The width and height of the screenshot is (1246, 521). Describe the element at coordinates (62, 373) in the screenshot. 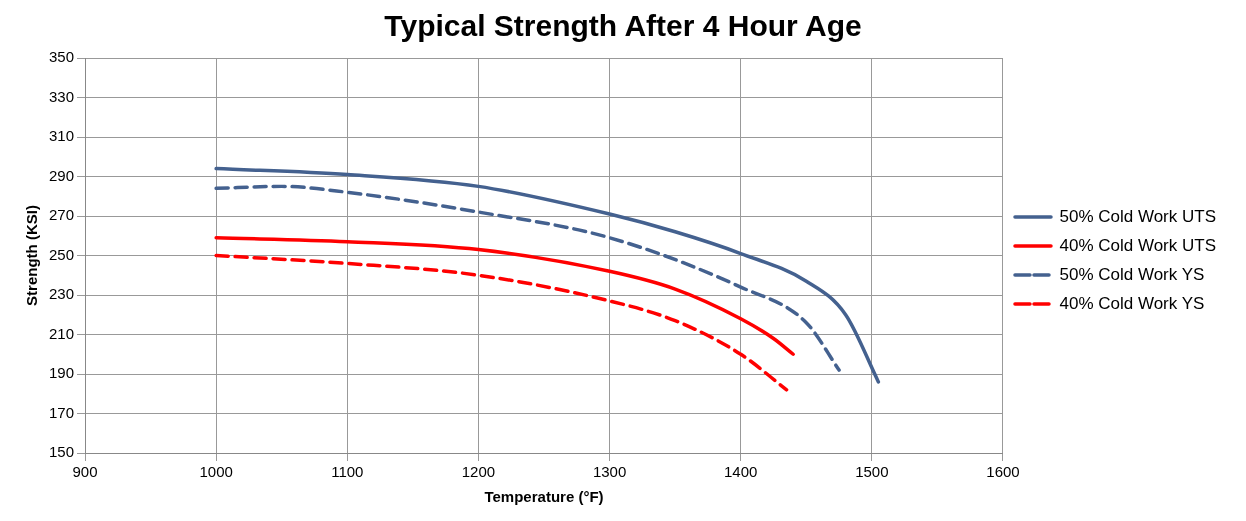

I see `y-tick-label: 190` at that location.